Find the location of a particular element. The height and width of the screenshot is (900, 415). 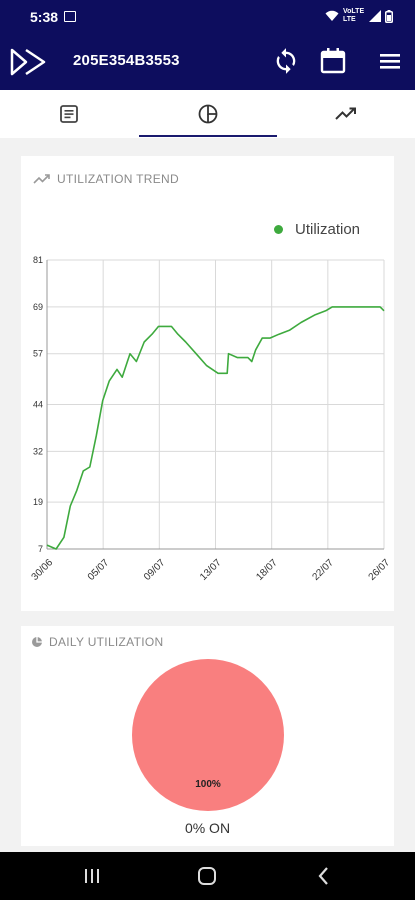

status-indicators: VoLTE LTE is located at coordinates (359, 16).